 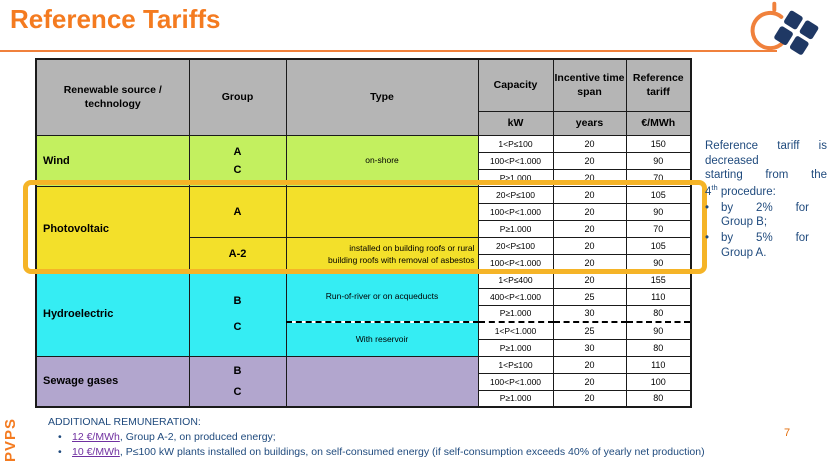 What do you see at coordinates (237, 313) in the screenshot?
I see `group-hydro: B C` at bounding box center [237, 313].